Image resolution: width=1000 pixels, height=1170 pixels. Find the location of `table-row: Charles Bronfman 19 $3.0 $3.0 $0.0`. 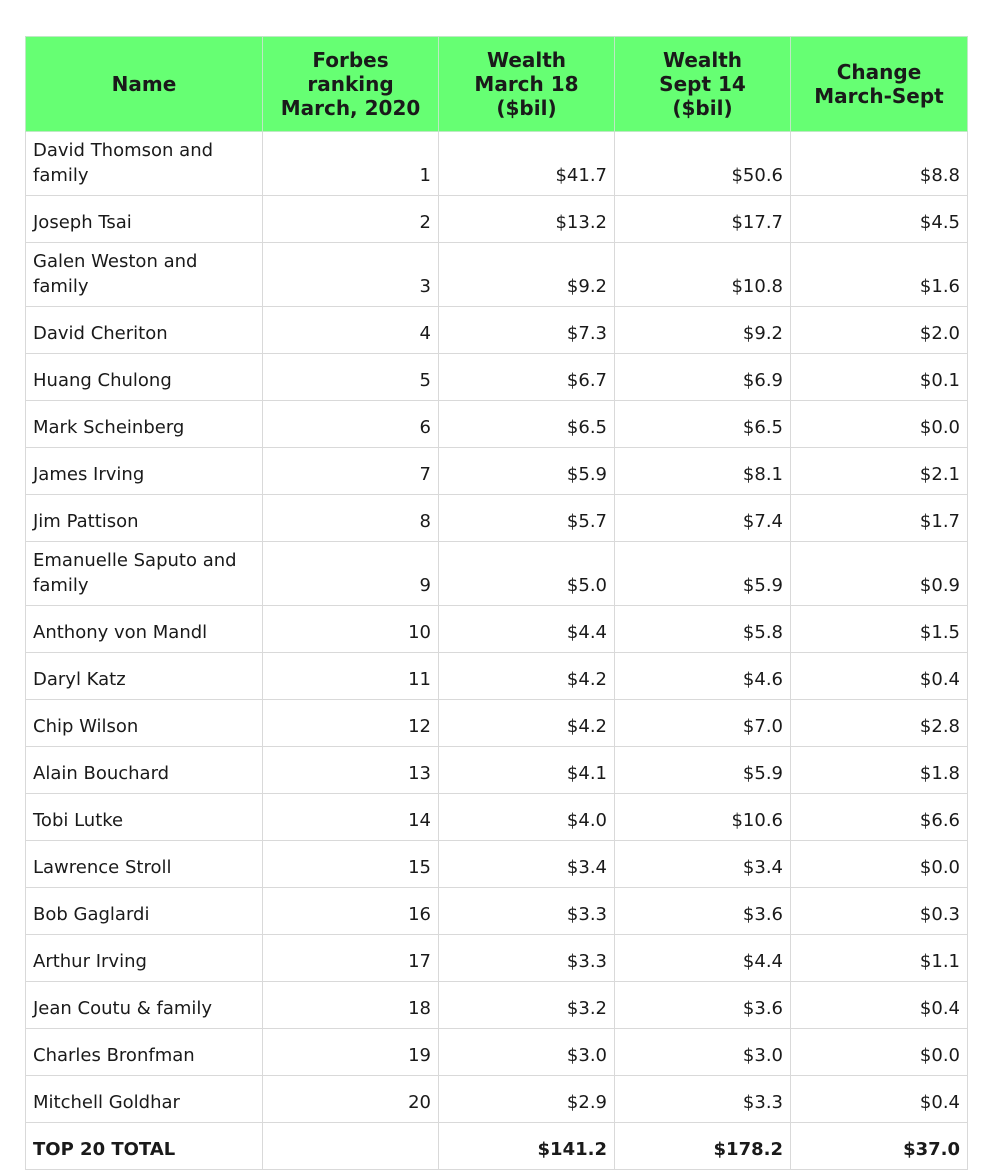

table-row: Charles Bronfman 19 $3.0 $3.0 $0.0 is located at coordinates (496, 1052).